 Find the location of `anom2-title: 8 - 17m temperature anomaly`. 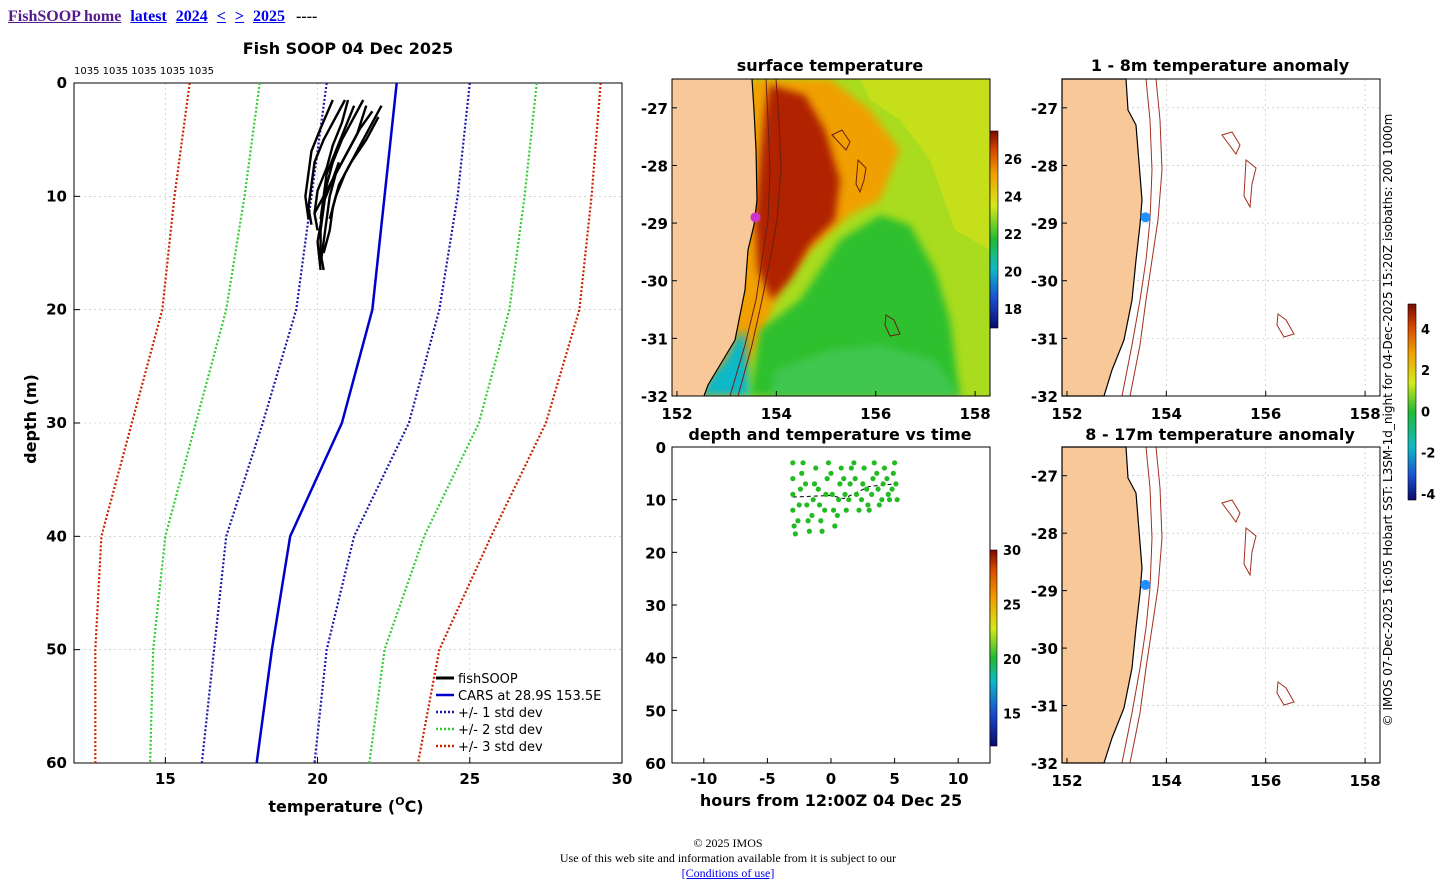

anom2-title: 8 - 17m temperature anomaly is located at coordinates (1220, 434).